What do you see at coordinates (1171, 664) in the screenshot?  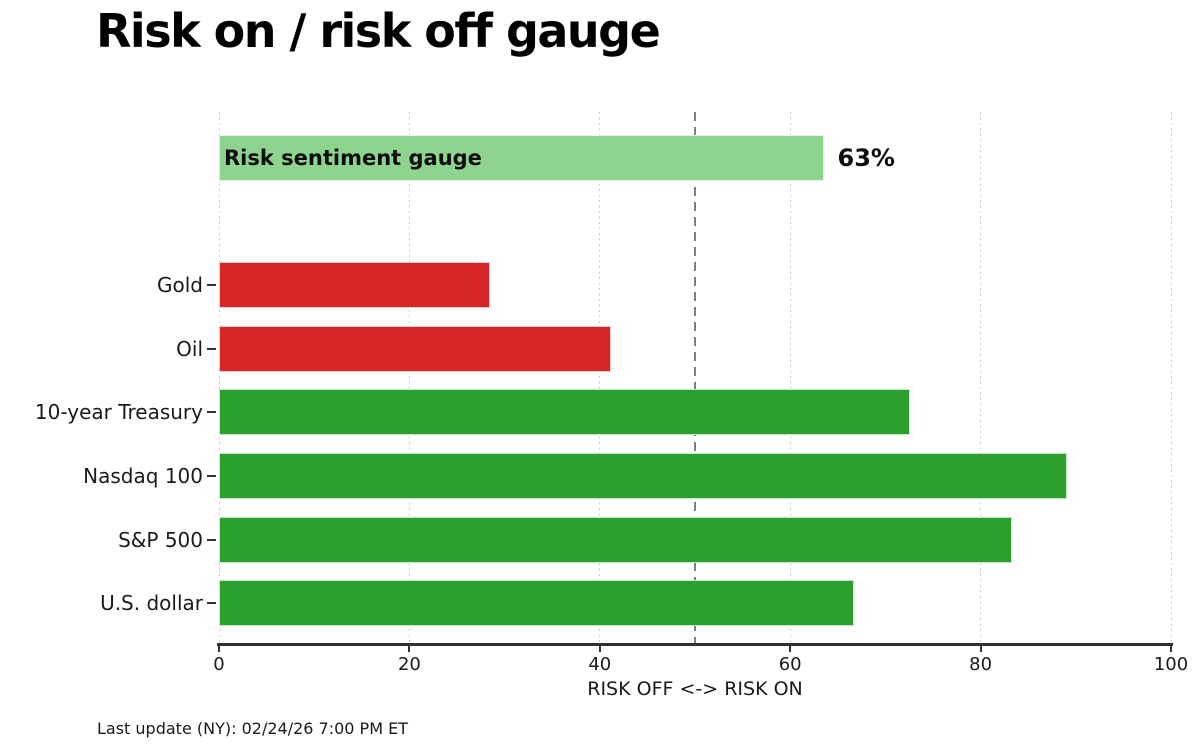 I see `x-tick-label: 100` at bounding box center [1171, 664].